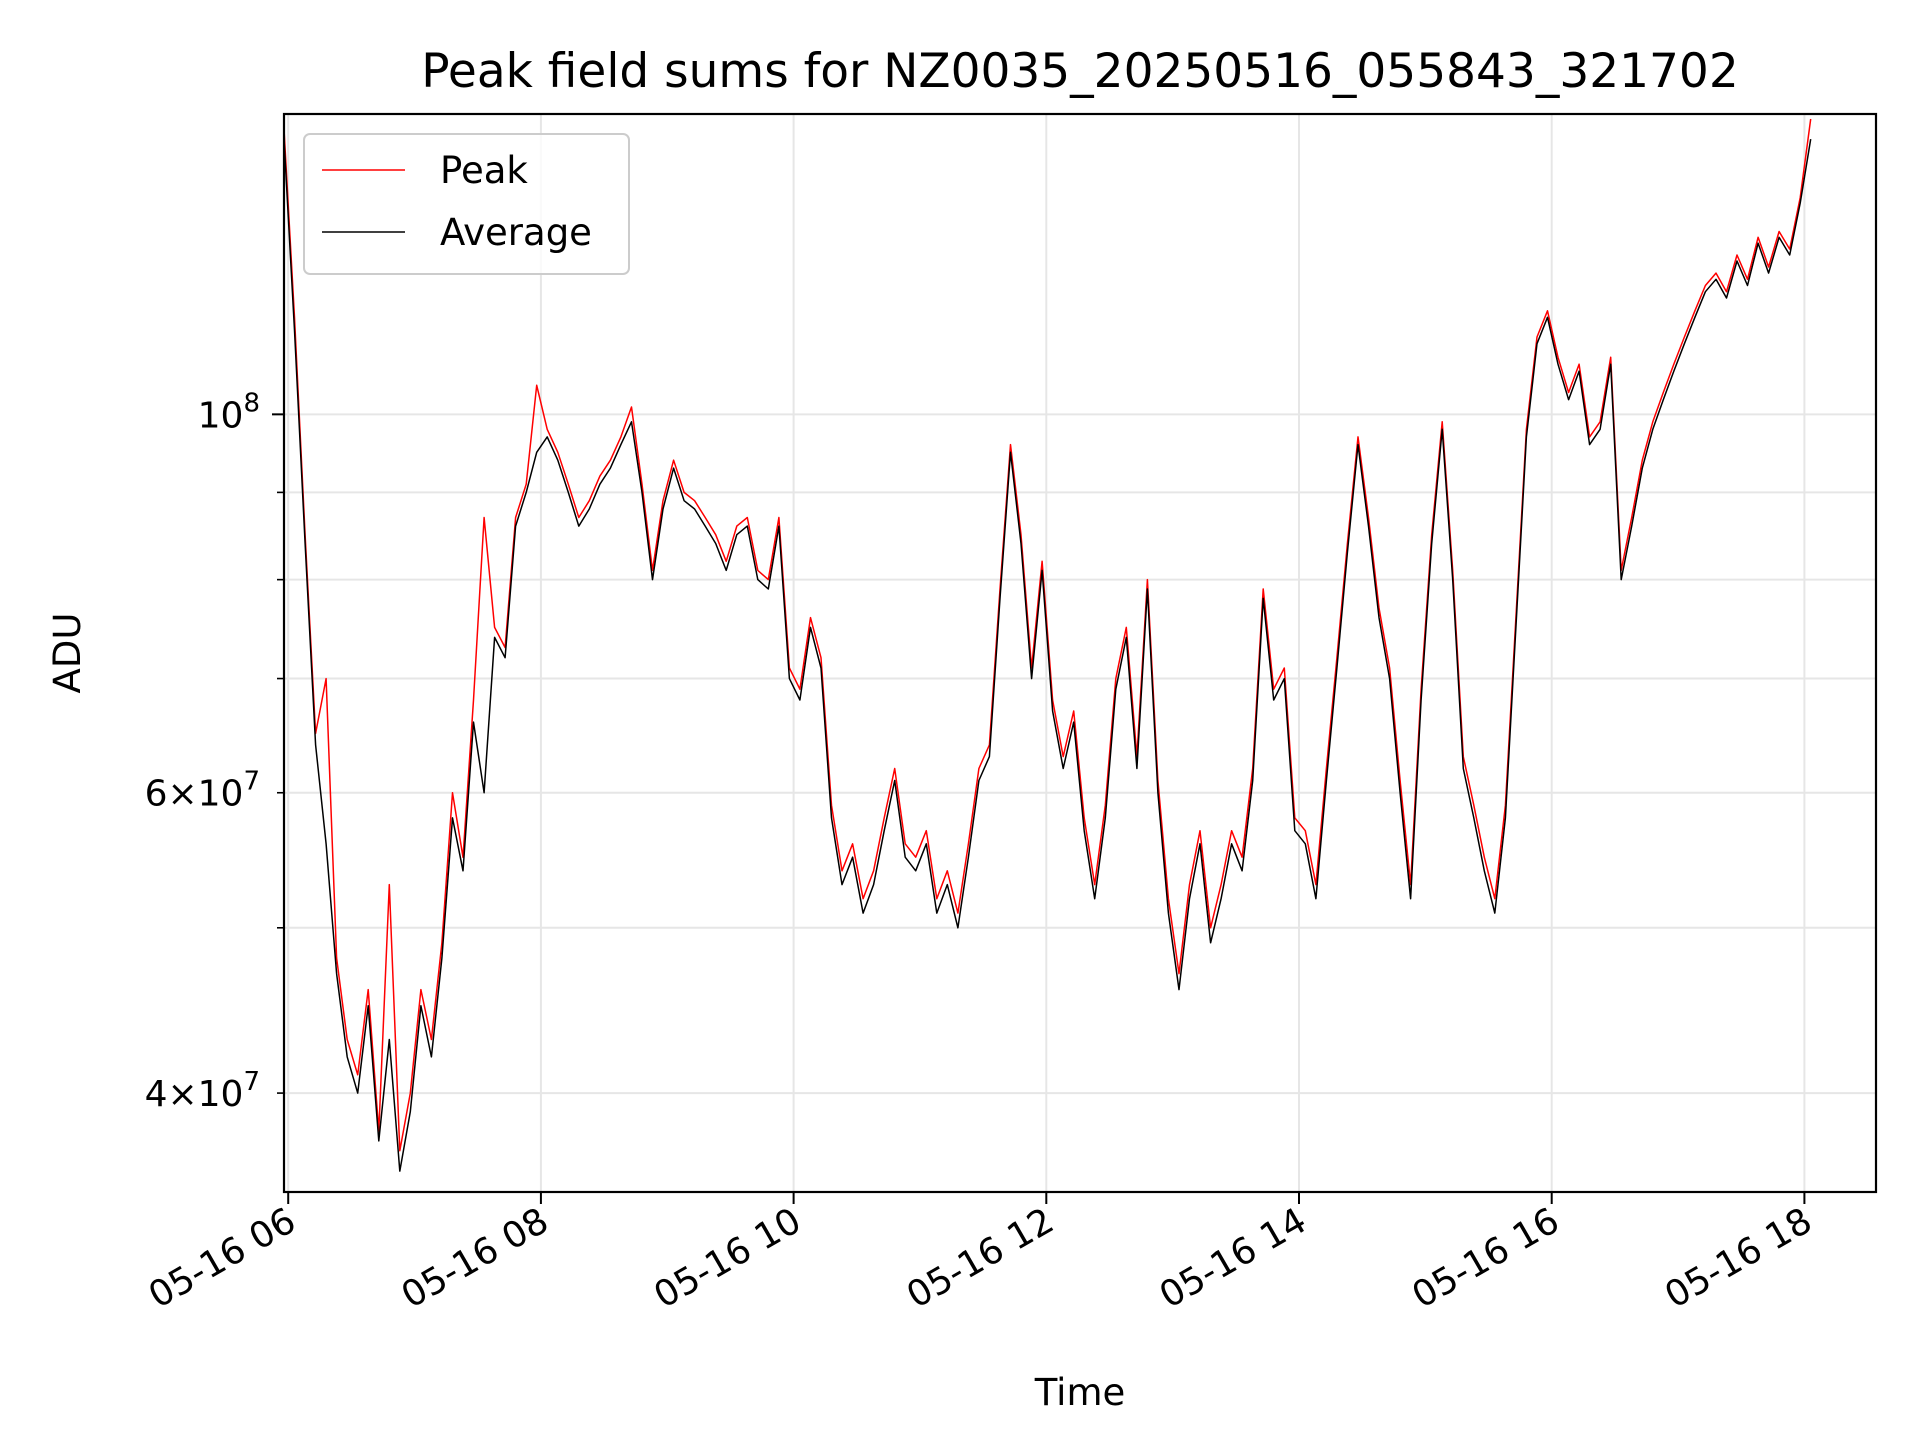 This screenshot has width=1920, height=1440. What do you see at coordinates (484, 170) in the screenshot?
I see `legend-label-peak: Peak` at bounding box center [484, 170].